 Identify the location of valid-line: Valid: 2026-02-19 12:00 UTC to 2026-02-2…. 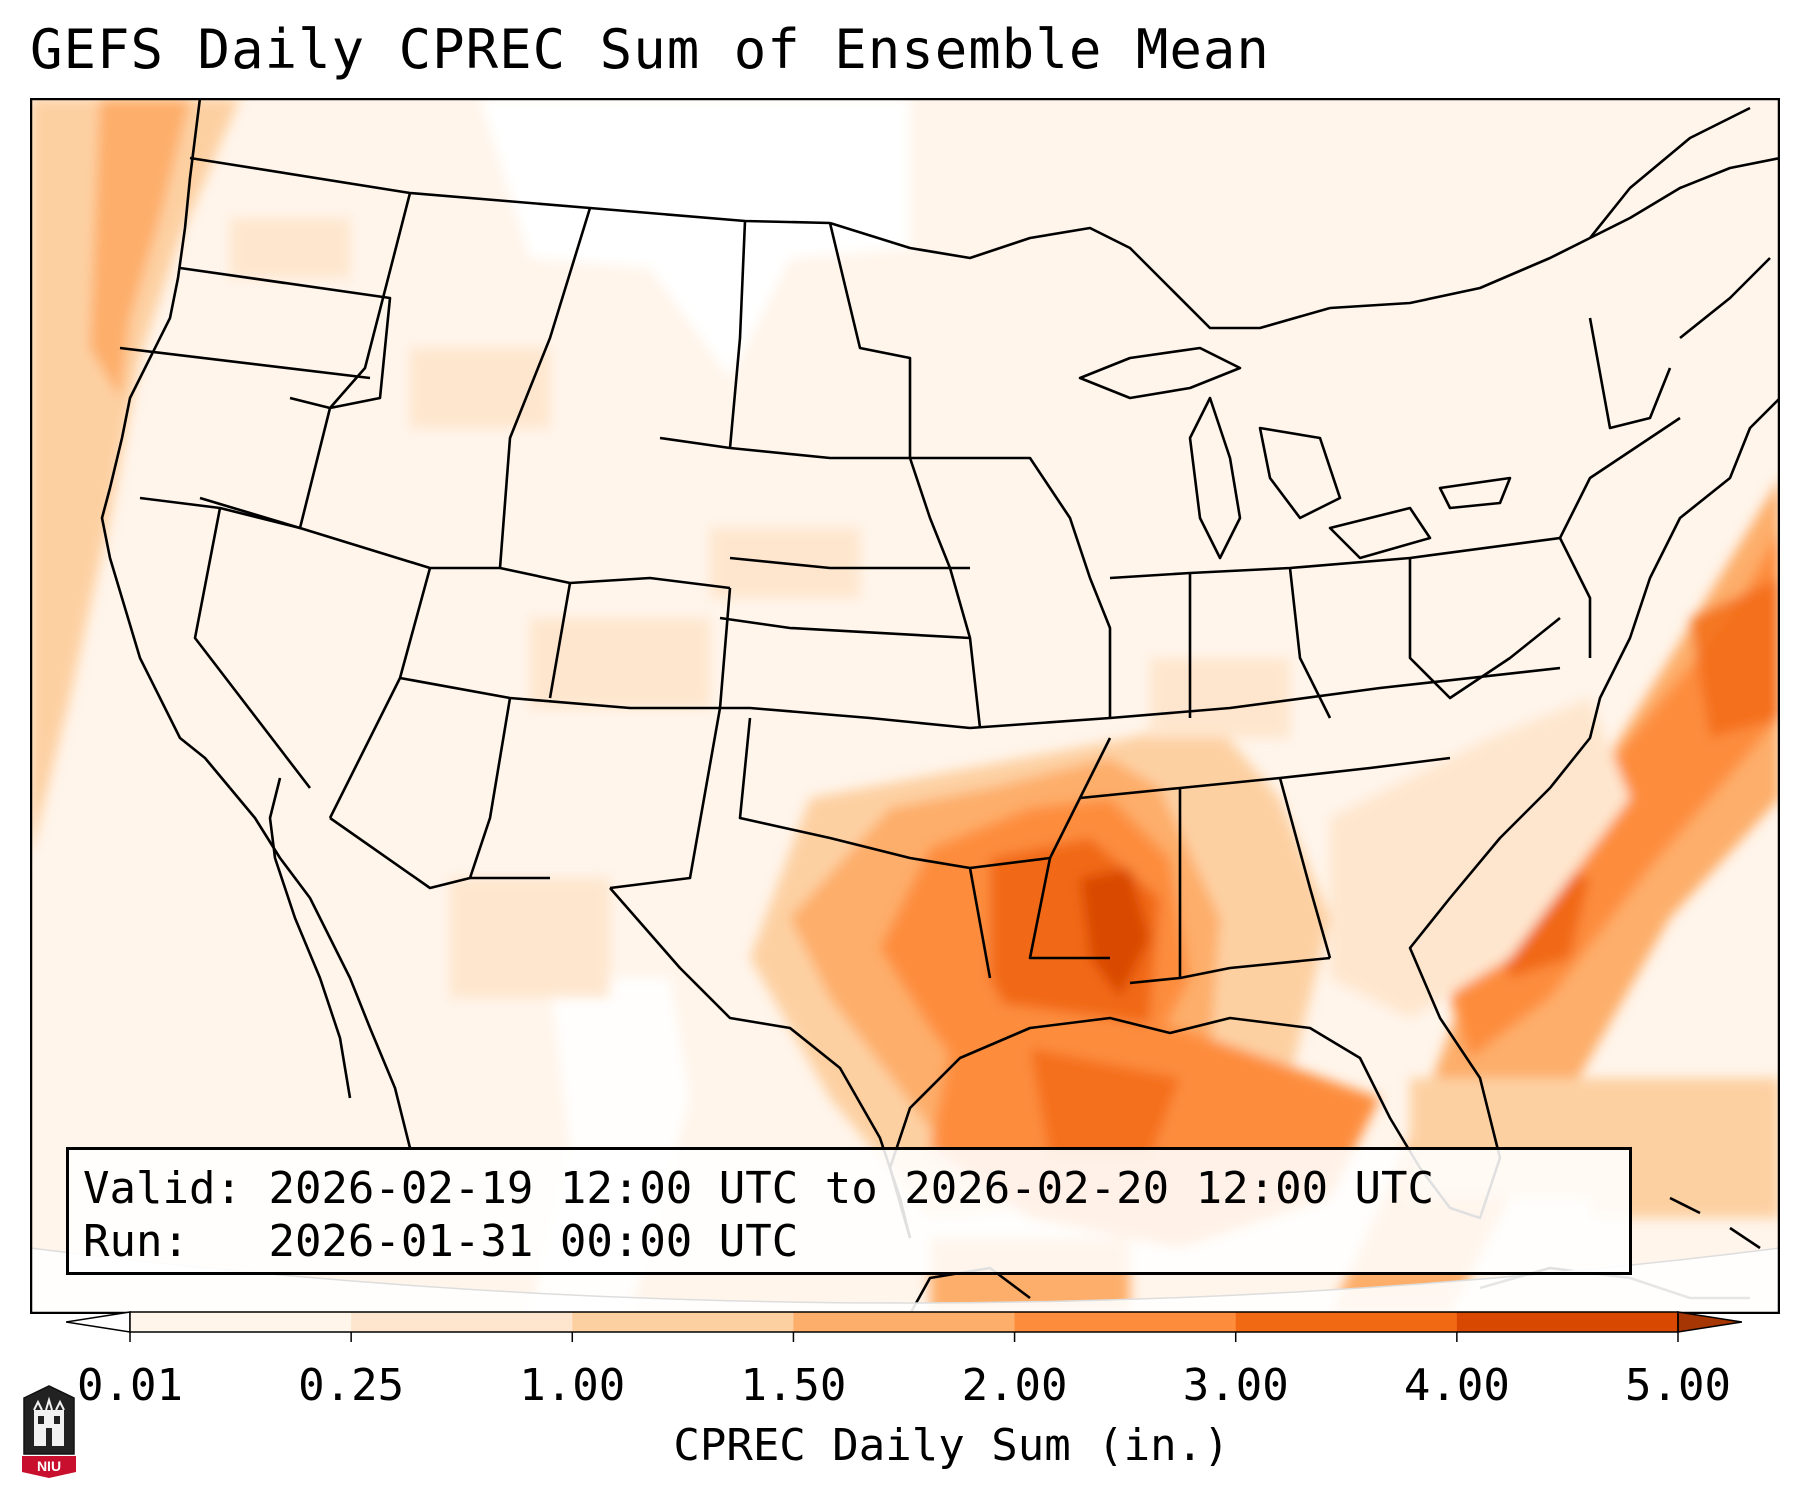
(849, 1188).